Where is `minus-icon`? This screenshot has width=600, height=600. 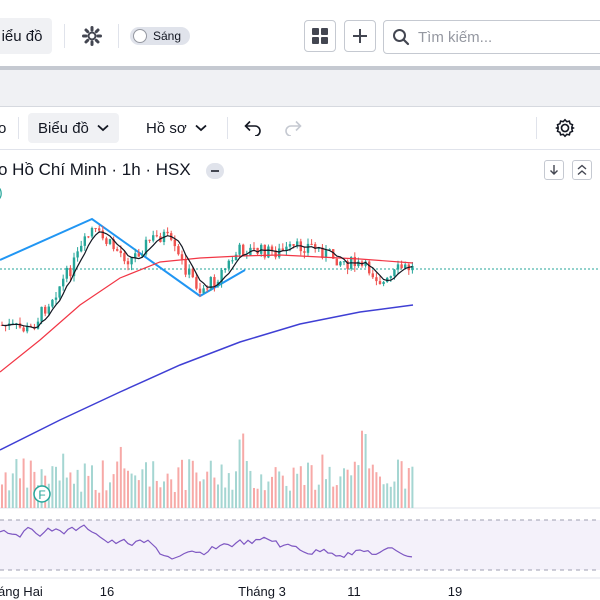
minus-icon is located at coordinates (215, 171).